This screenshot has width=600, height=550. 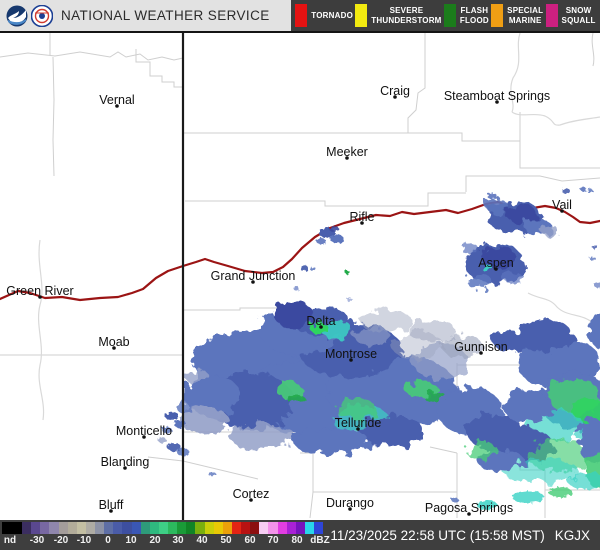 What do you see at coordinates (495, 263) in the screenshot?
I see `city-label-aspen: Aspen` at bounding box center [495, 263].